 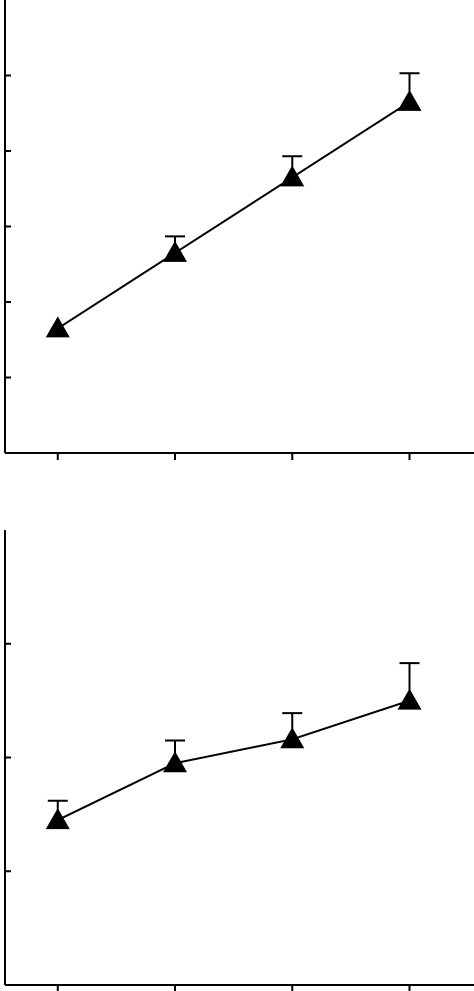 What do you see at coordinates (233, 760) in the screenshot?
I see `series-line` at bounding box center [233, 760].